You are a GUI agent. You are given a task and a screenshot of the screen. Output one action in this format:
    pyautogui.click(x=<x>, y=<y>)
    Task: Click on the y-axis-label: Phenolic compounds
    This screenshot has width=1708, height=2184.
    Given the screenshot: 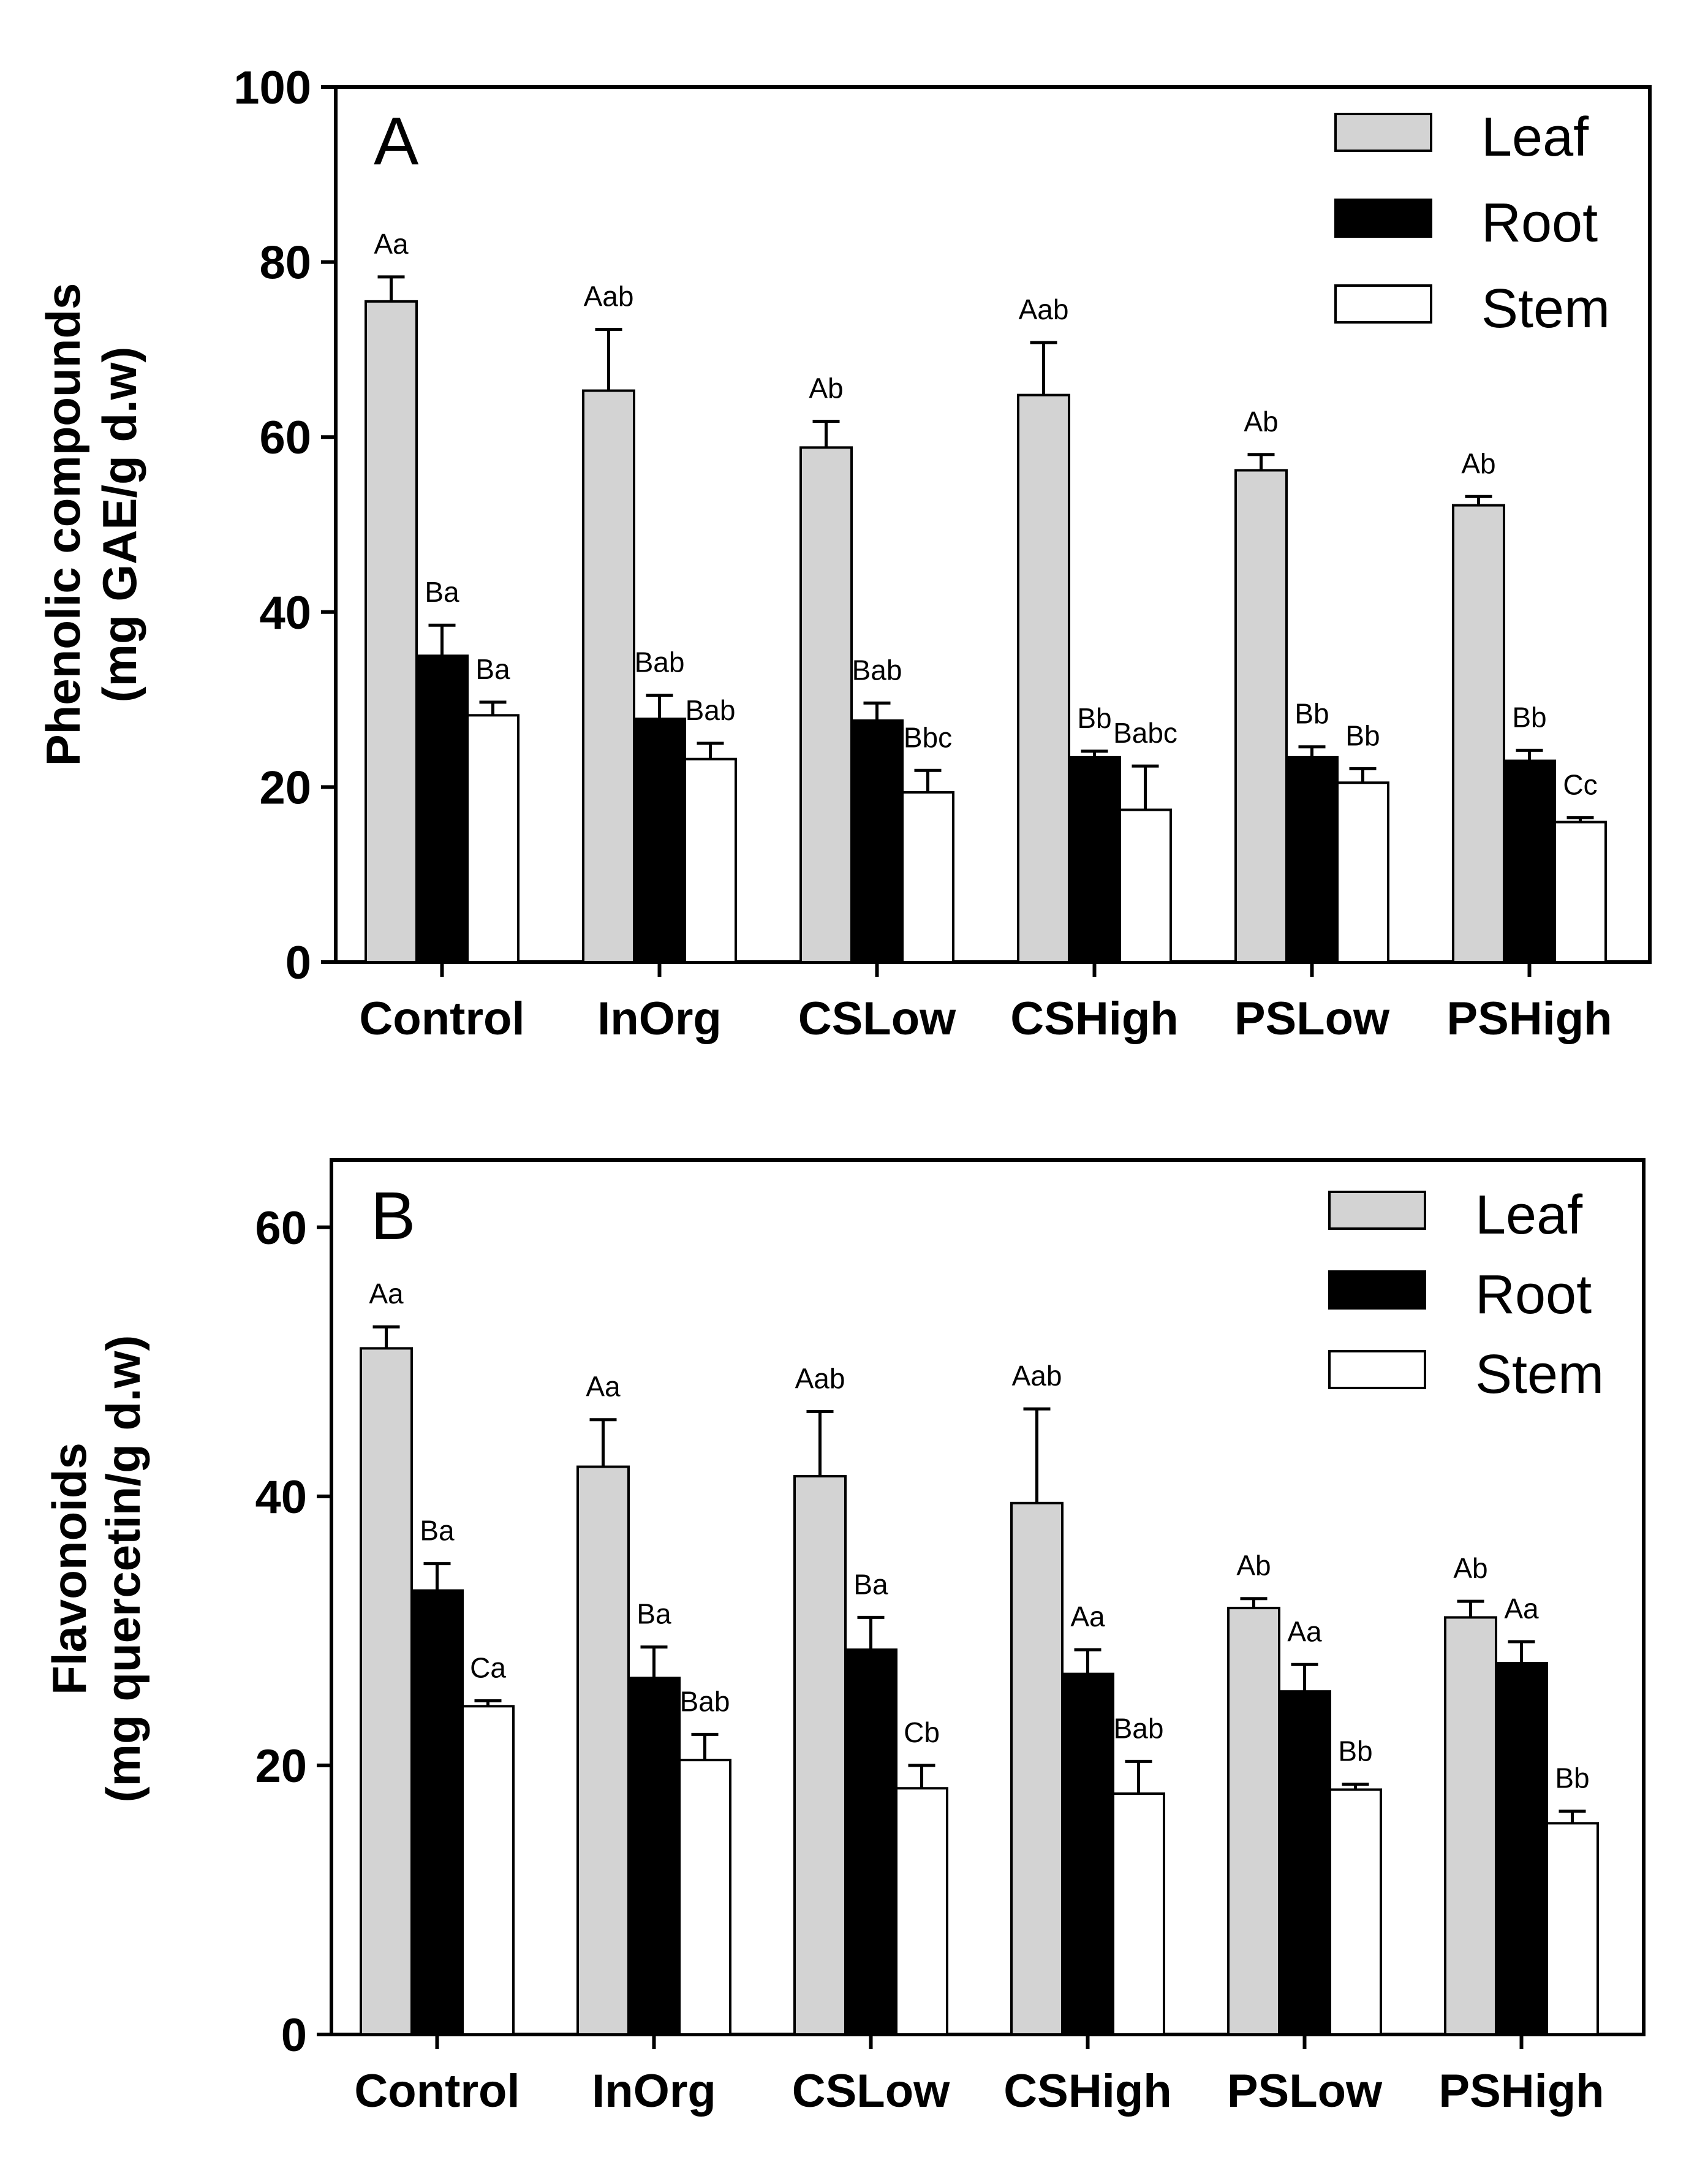 What is the action you would take?
    pyautogui.click(x=63, y=525)
    